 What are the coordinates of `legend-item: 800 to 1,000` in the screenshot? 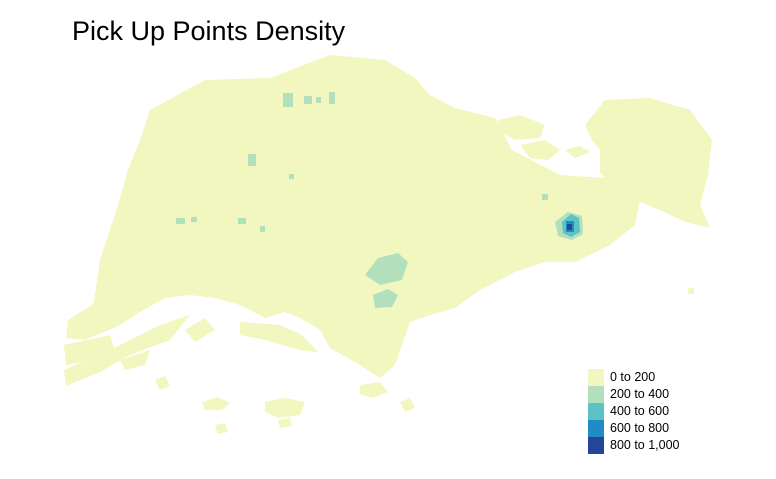 It's located at (634, 445).